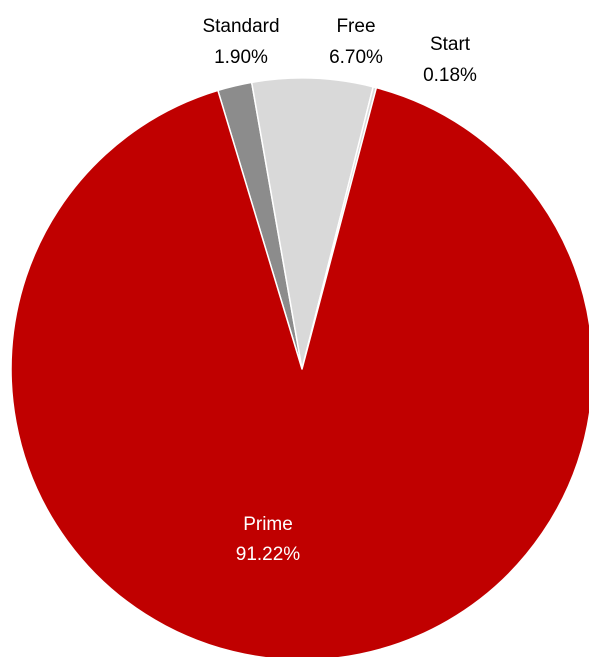  What do you see at coordinates (240, 26) in the screenshot?
I see `slice-label-standard: Standard` at bounding box center [240, 26].